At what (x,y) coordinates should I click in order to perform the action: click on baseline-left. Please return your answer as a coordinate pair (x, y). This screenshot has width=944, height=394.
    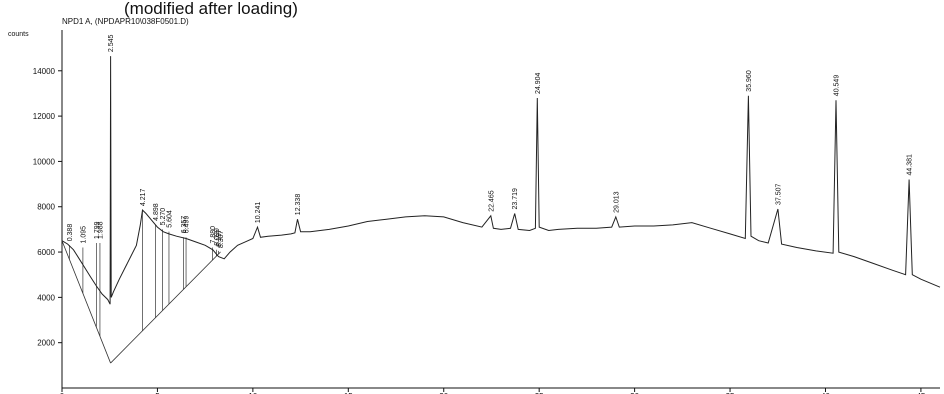
    Looking at the image, I should click on (86, 302).